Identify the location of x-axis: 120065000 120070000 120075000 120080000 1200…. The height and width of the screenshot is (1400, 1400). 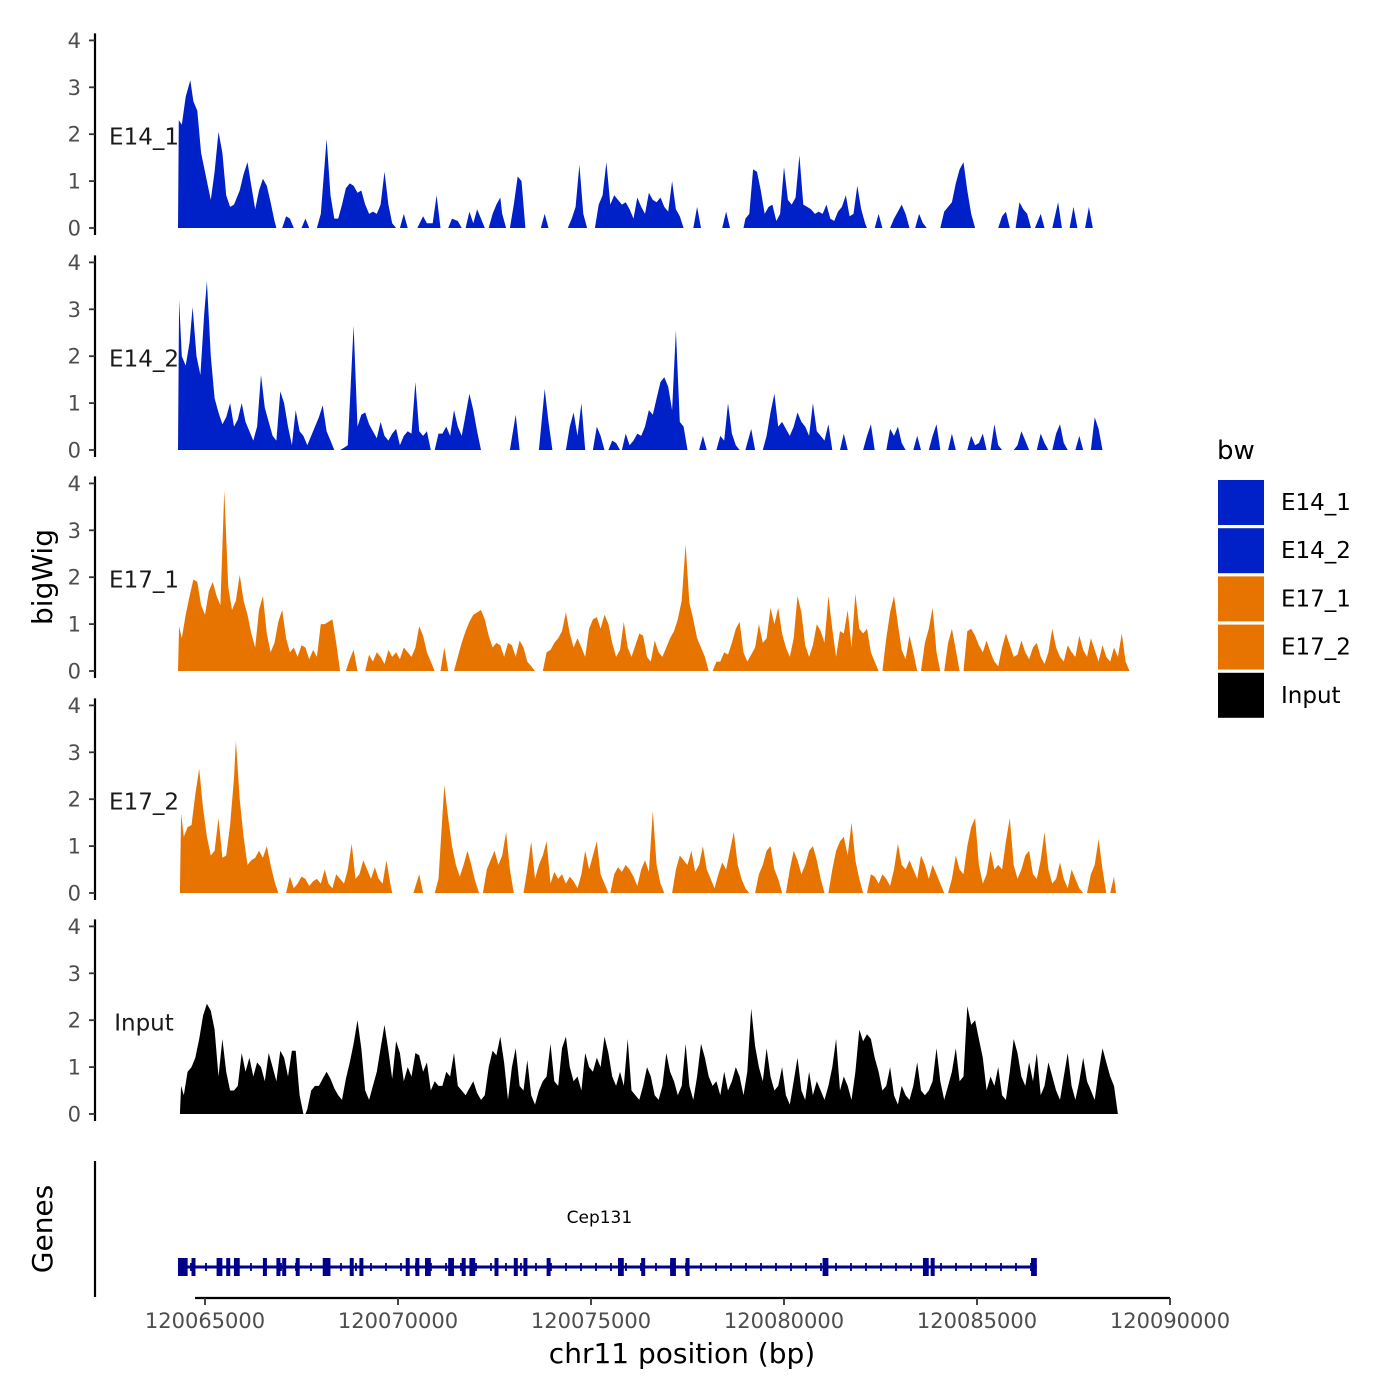
(687, 1314).